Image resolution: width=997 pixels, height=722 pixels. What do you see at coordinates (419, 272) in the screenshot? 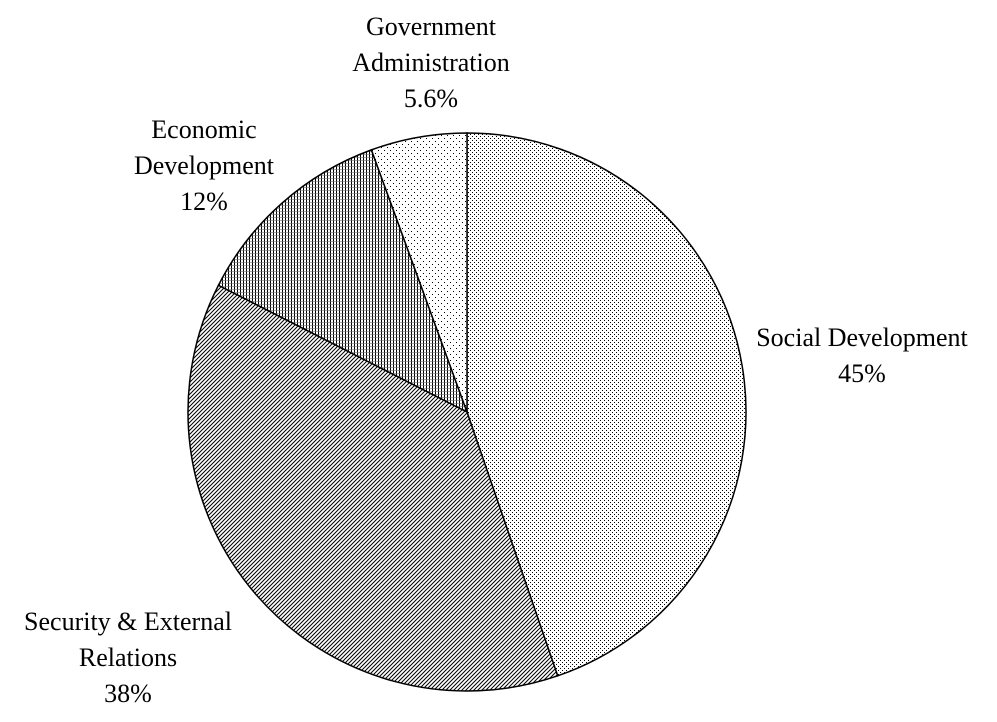
I see `slice-government-administration` at bounding box center [419, 272].